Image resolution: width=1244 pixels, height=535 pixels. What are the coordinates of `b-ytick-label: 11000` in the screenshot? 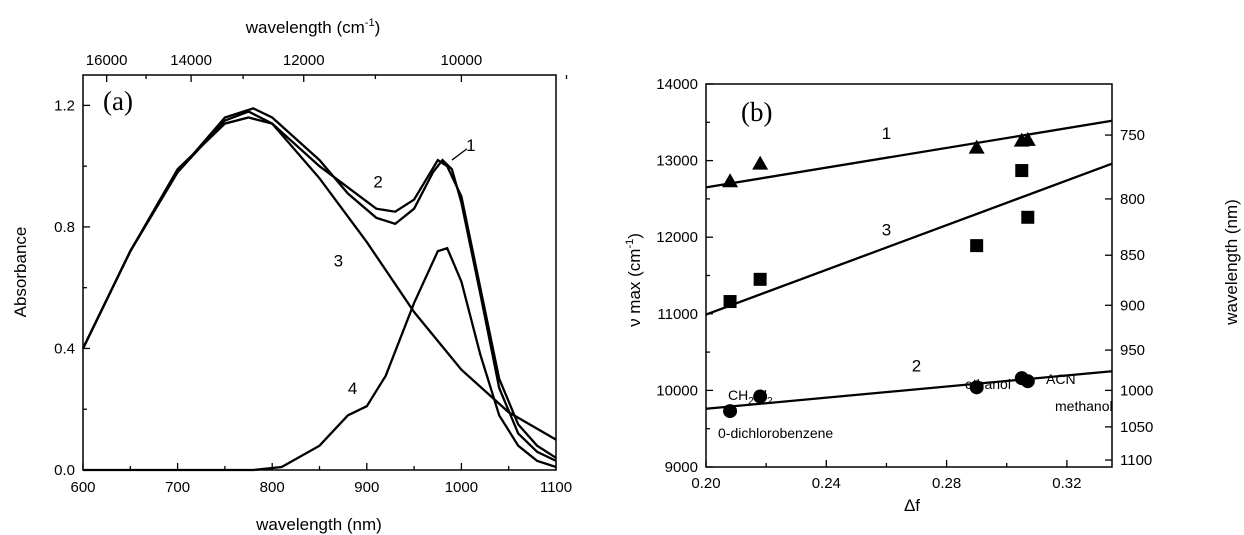 It's located at (677, 314).